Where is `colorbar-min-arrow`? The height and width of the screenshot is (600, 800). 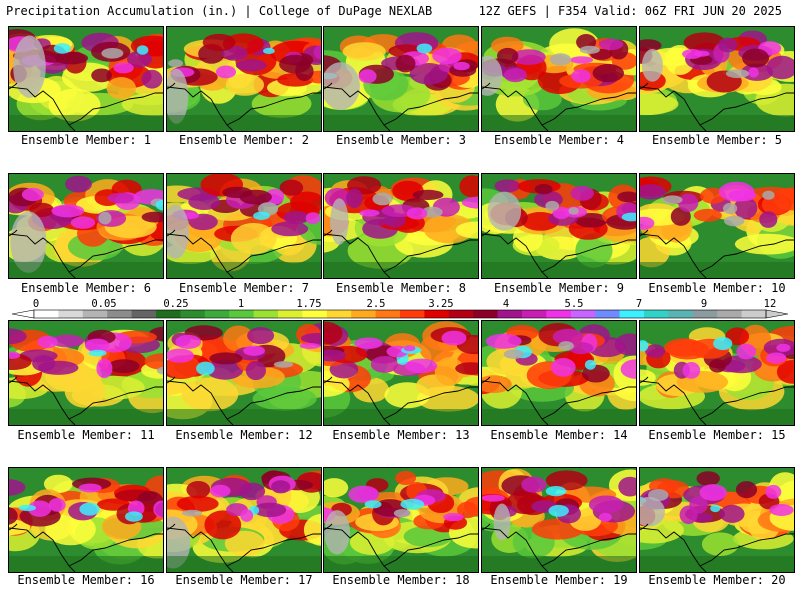 colorbar-min-arrow is located at coordinates (23, 314).